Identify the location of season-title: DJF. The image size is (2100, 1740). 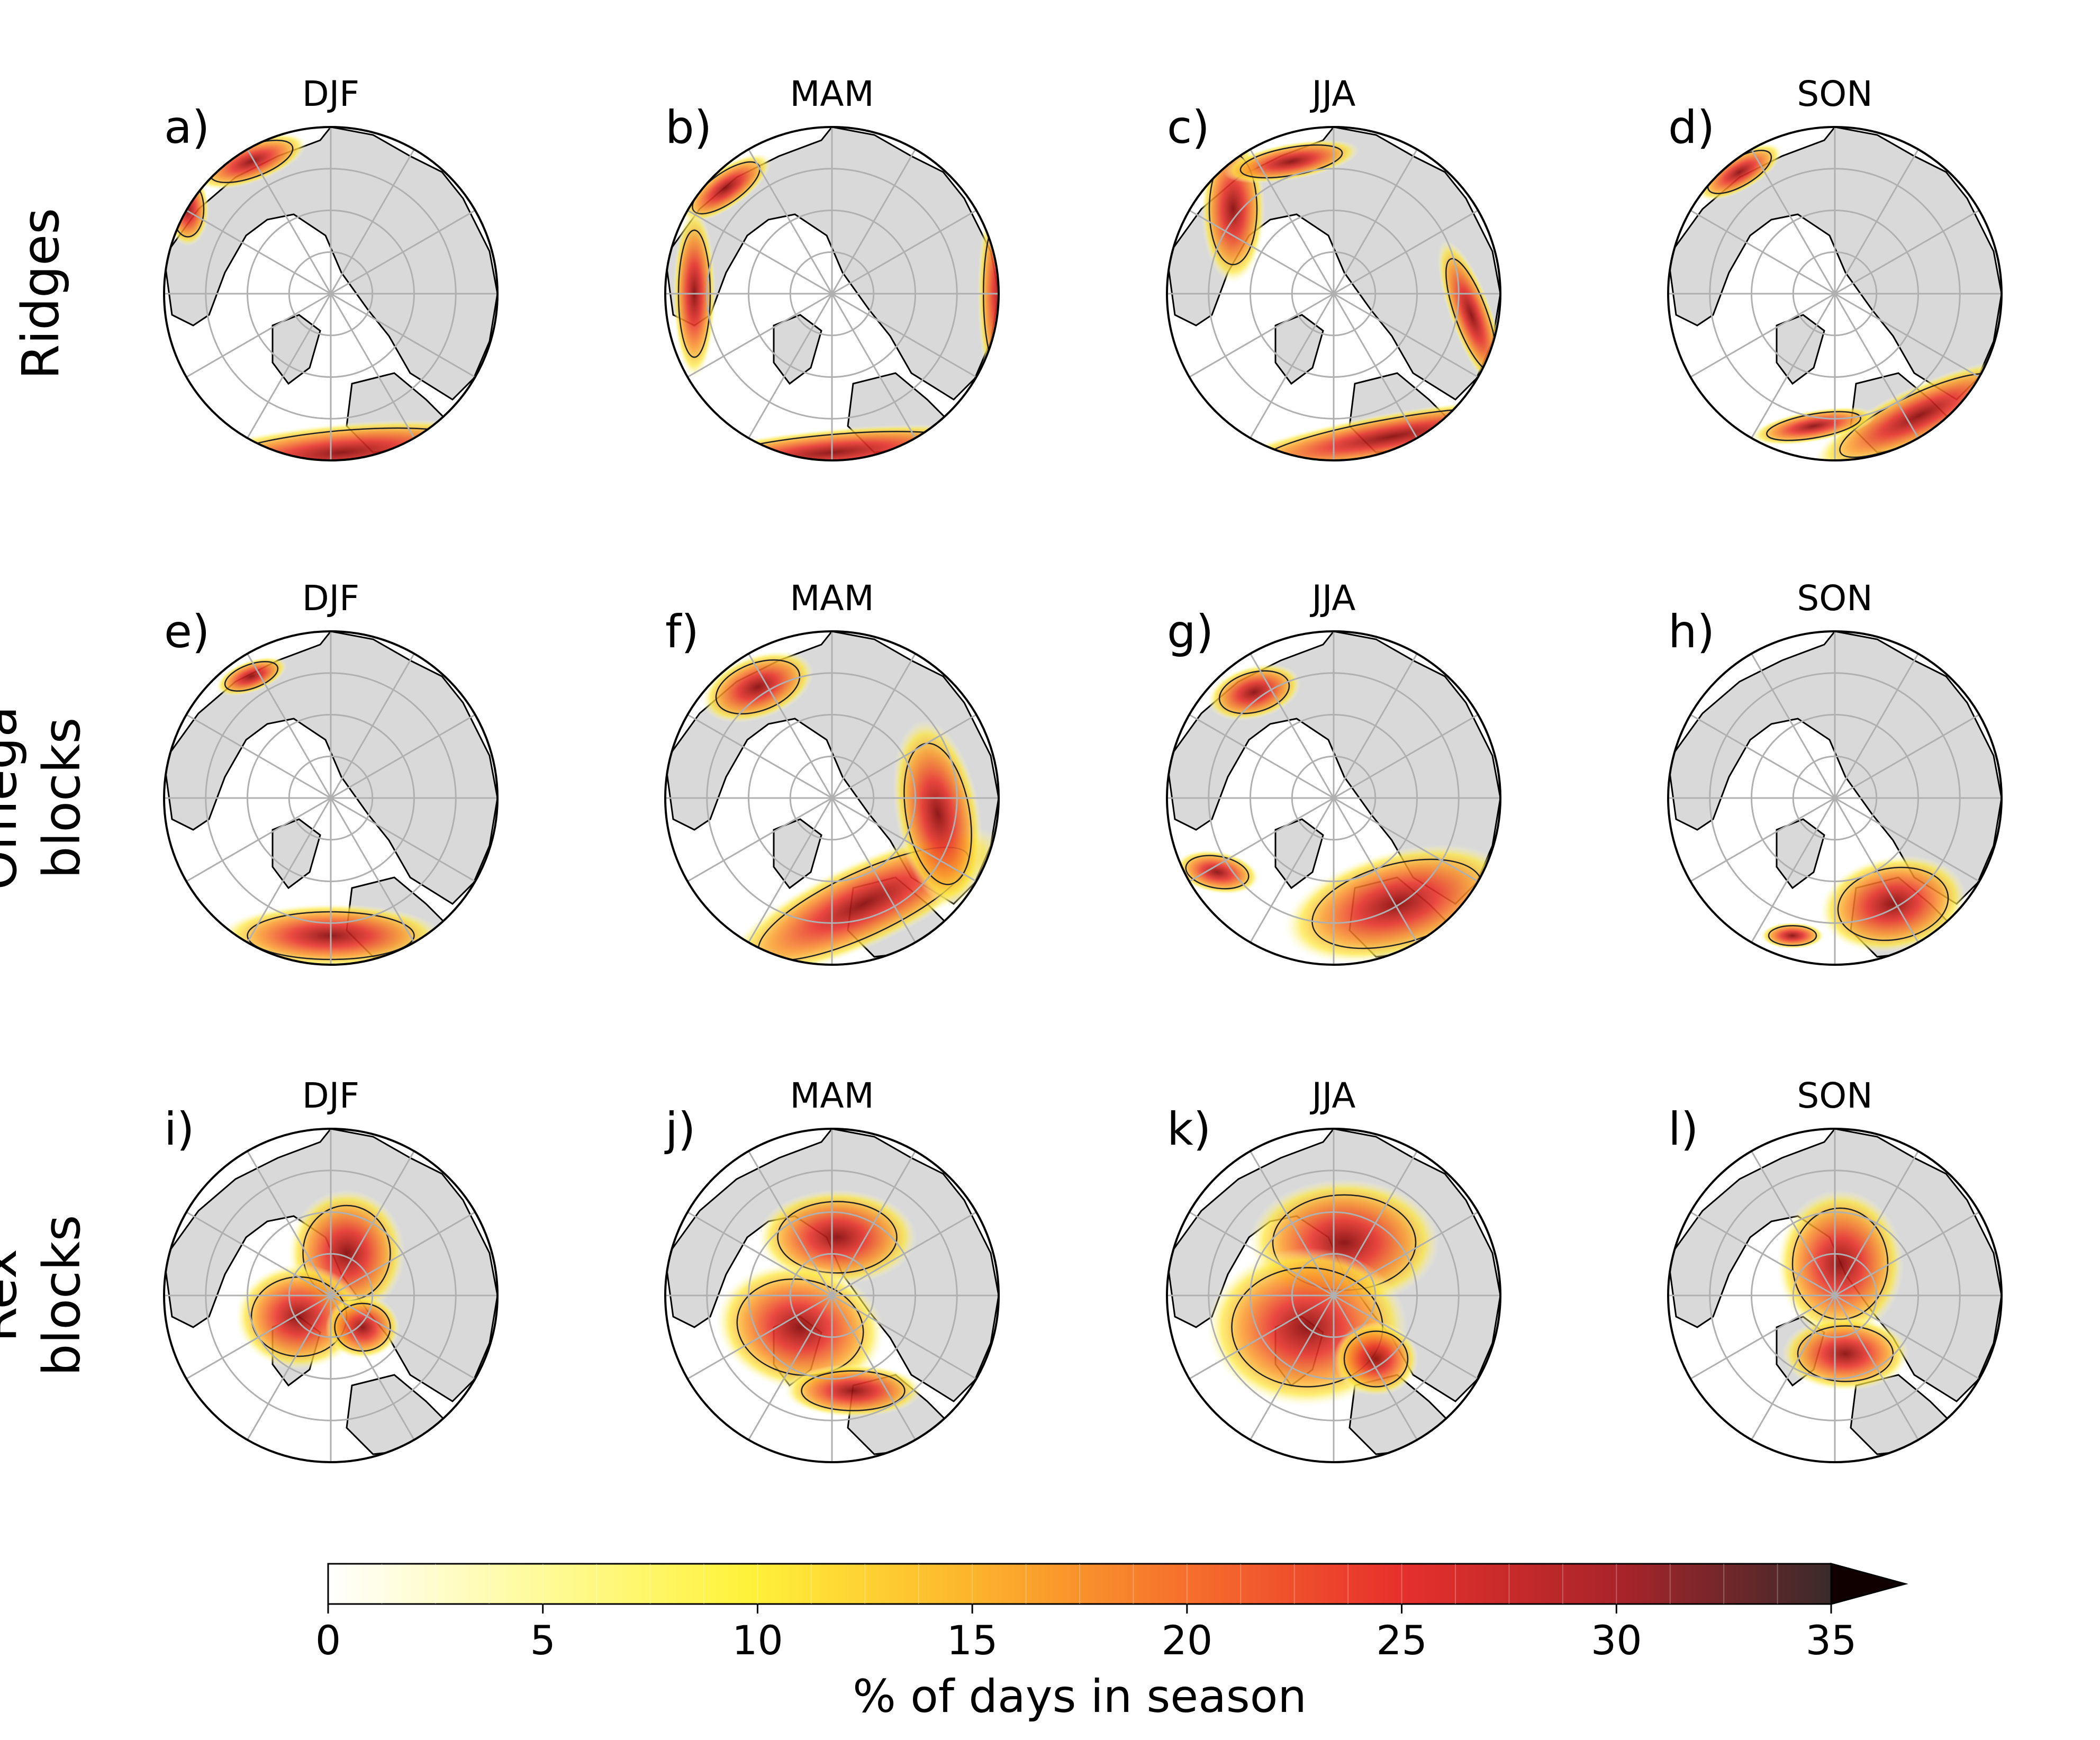
(330, 598).